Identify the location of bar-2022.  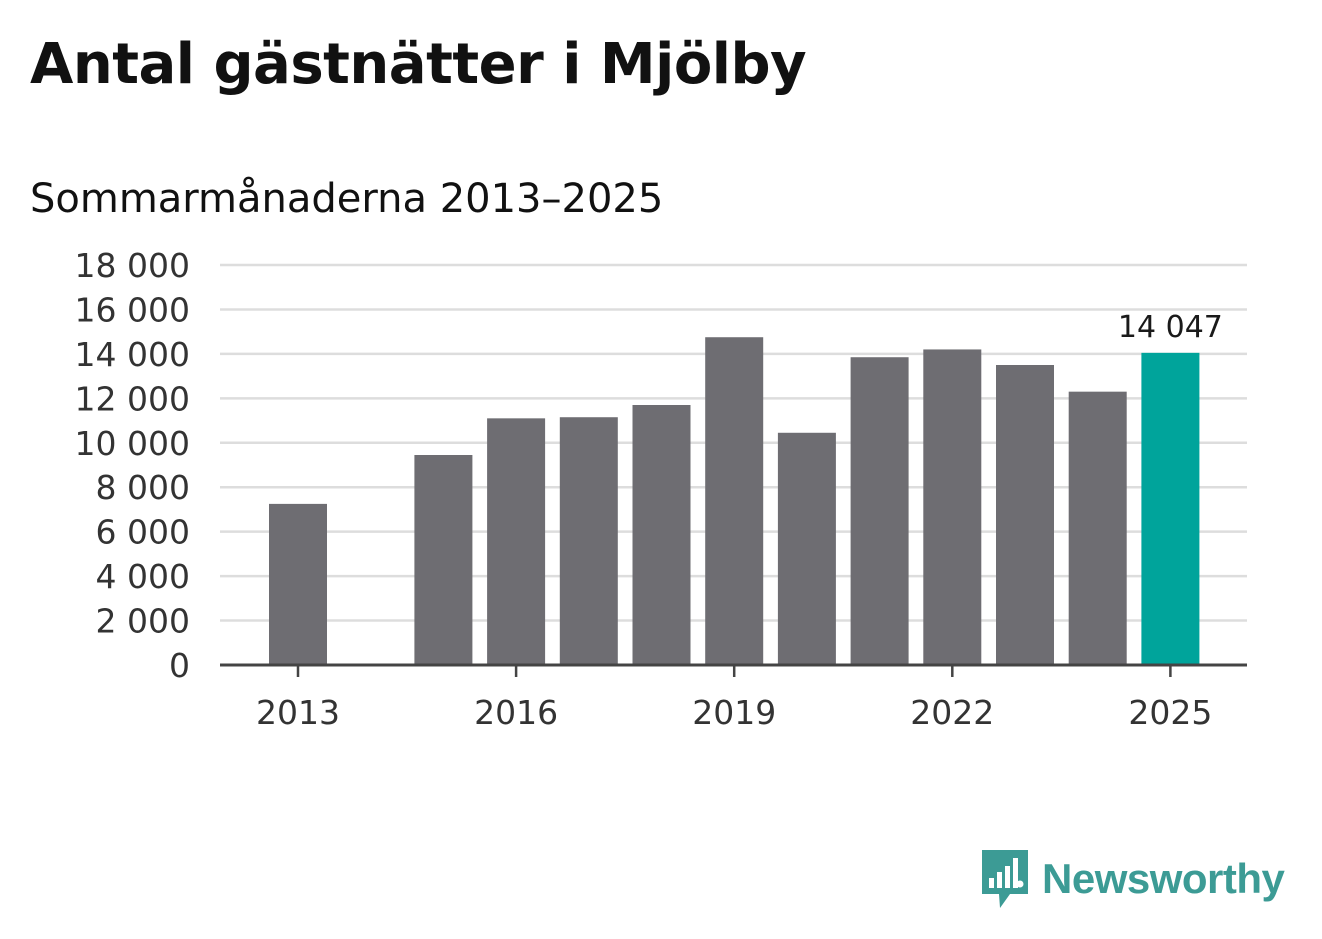
(952, 507).